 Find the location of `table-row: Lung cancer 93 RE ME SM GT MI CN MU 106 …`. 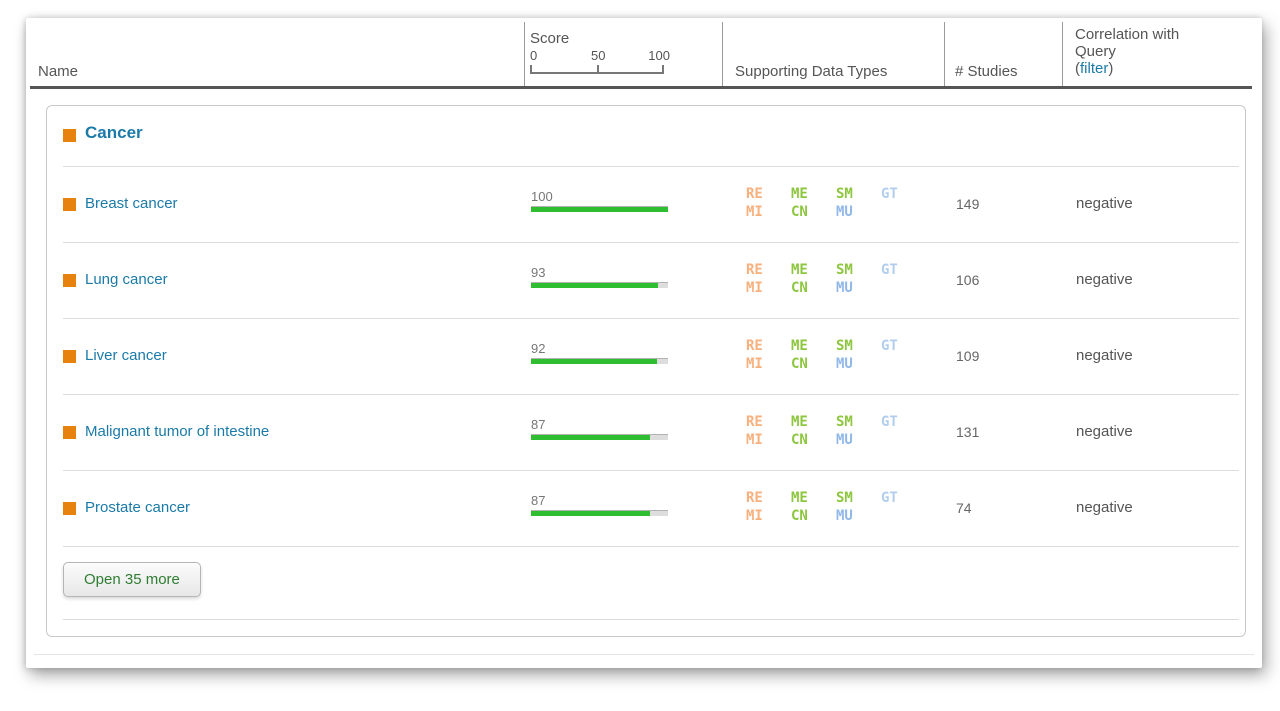

table-row: Lung cancer 93 RE ME SM GT MI CN MU 106 … is located at coordinates (646, 280).